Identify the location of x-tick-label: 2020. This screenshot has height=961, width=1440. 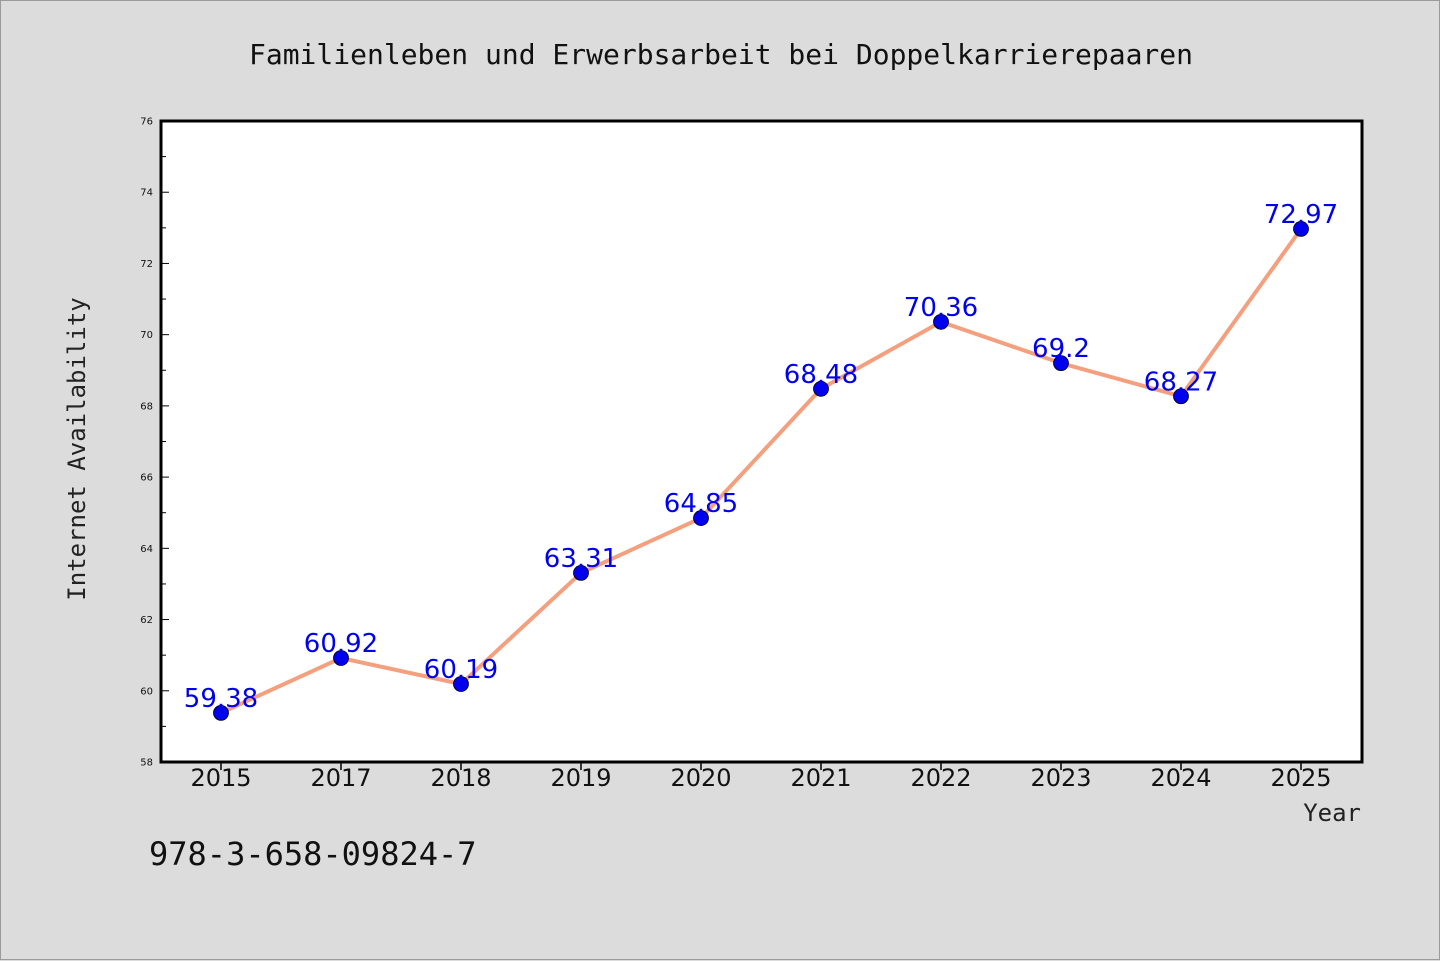
(700, 778).